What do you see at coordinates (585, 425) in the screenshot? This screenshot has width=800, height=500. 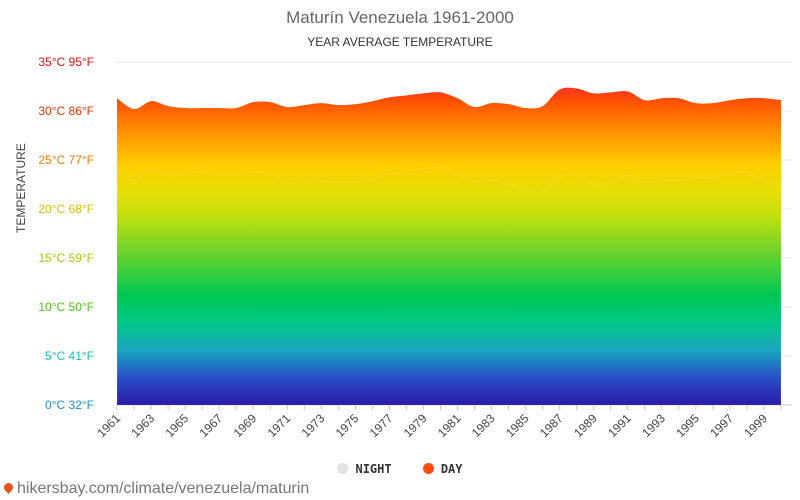 I see `x-tick-label: 1989` at bounding box center [585, 425].